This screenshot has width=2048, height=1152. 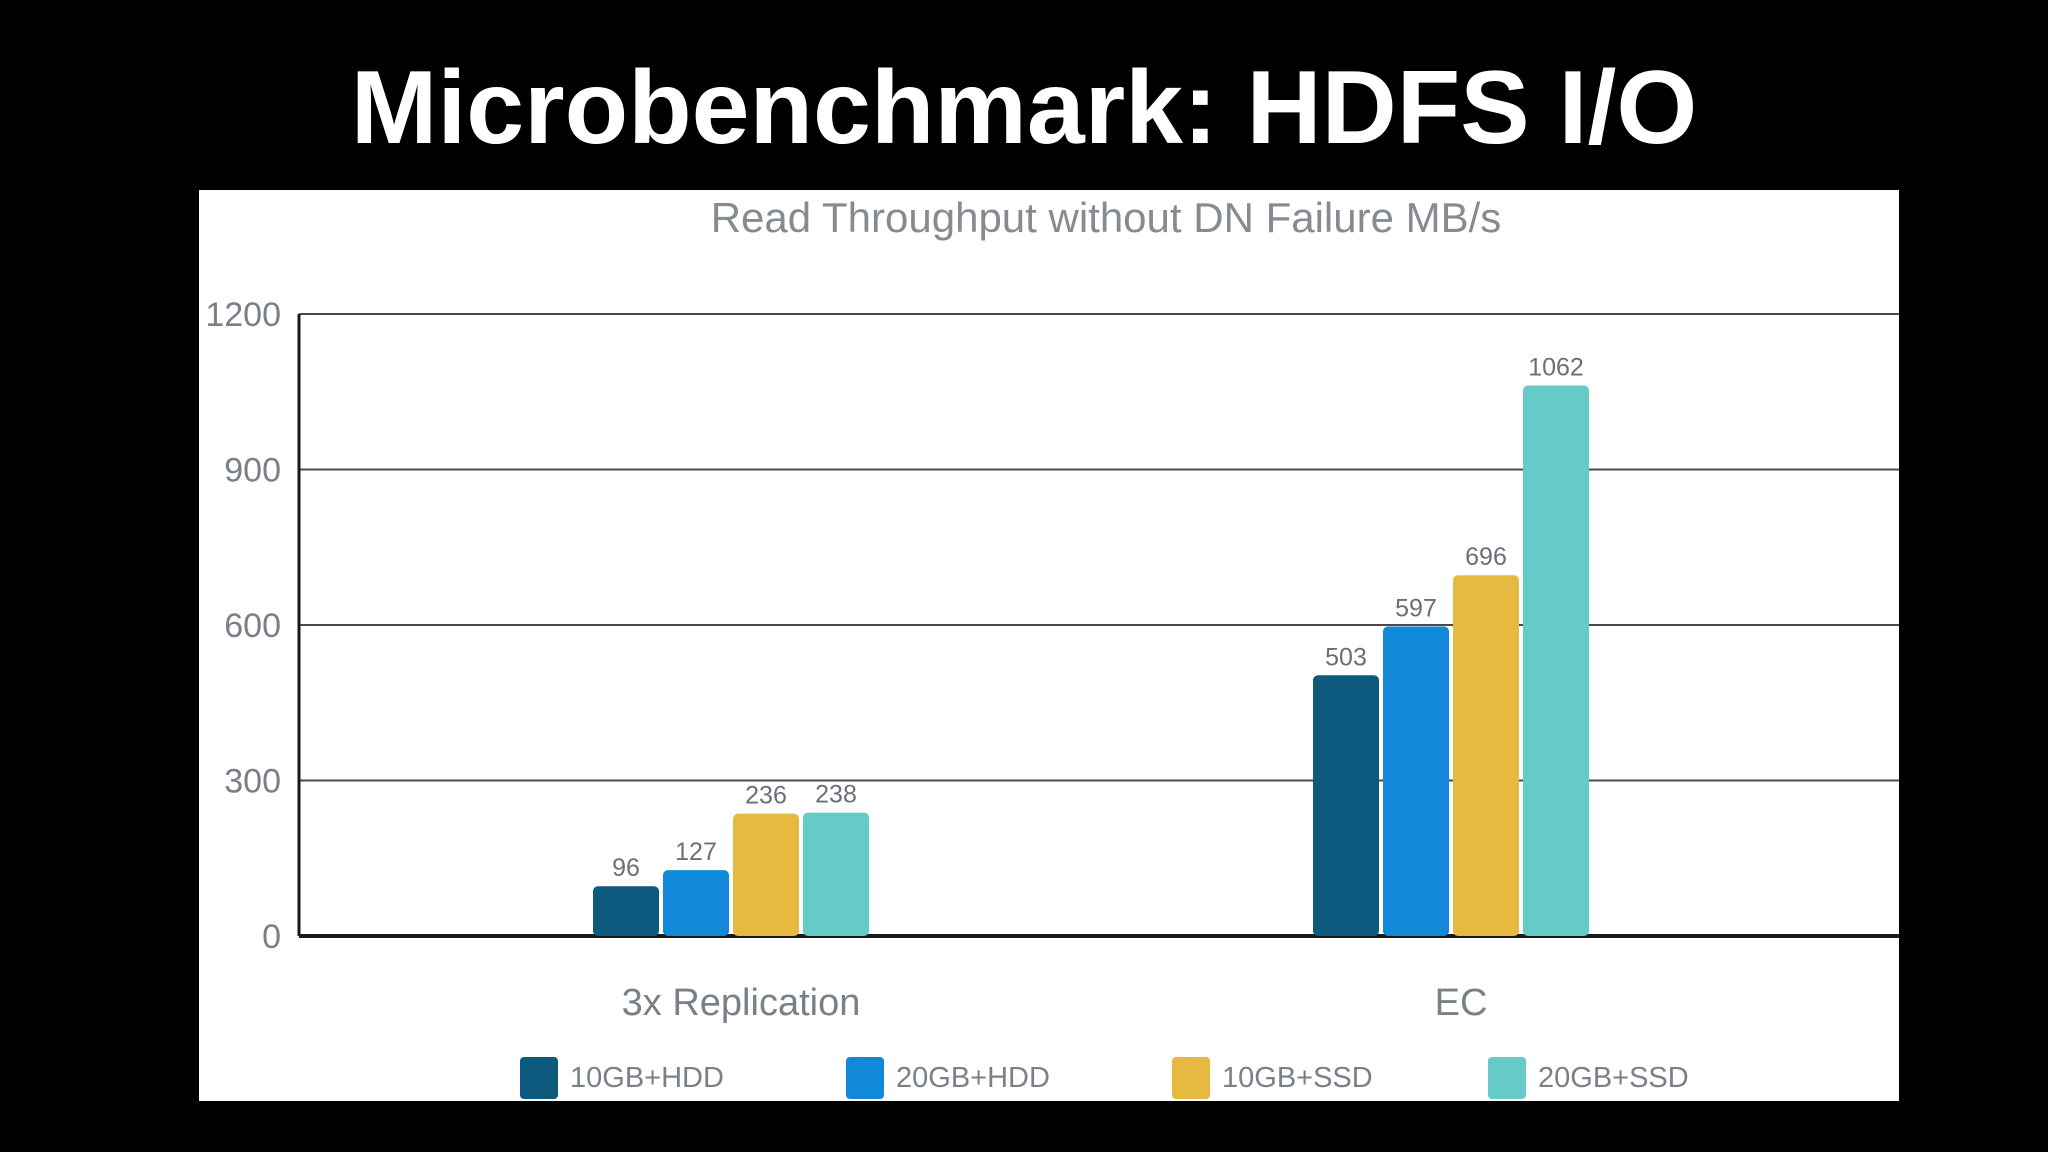 I want to click on legend-label: 10GB+HDD, so click(x=647, y=1077).